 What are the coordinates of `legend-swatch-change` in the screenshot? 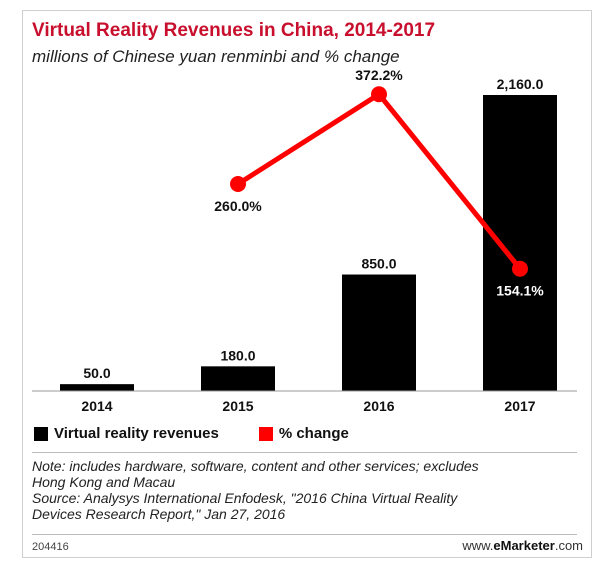 It's located at (265, 433).